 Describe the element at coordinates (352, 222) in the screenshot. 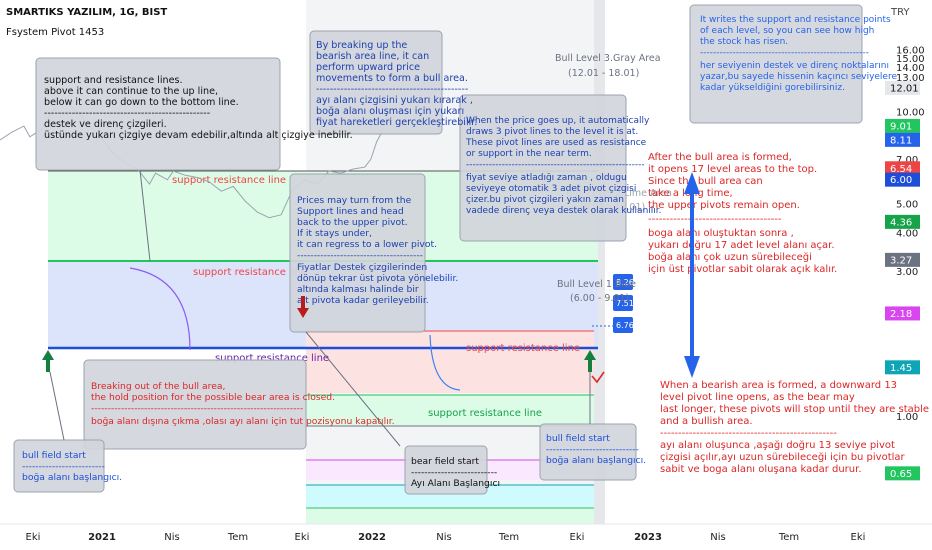

I see `note-5-line: back to the upper pivot.` at that location.